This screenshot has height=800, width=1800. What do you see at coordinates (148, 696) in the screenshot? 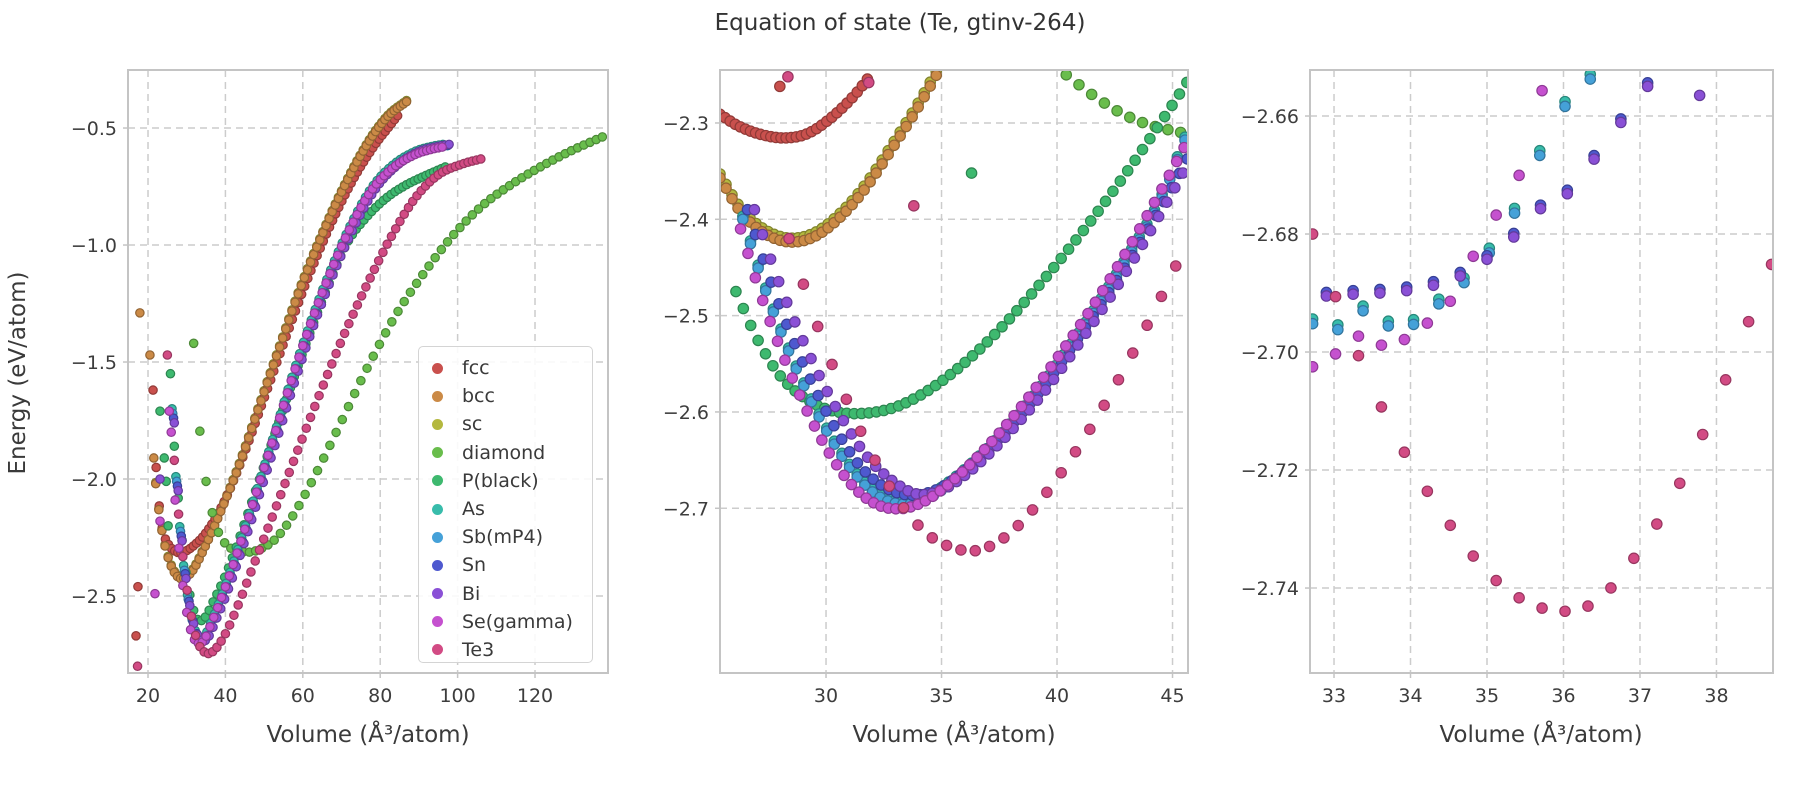
I see `x-tick-label: 20` at bounding box center [148, 696].